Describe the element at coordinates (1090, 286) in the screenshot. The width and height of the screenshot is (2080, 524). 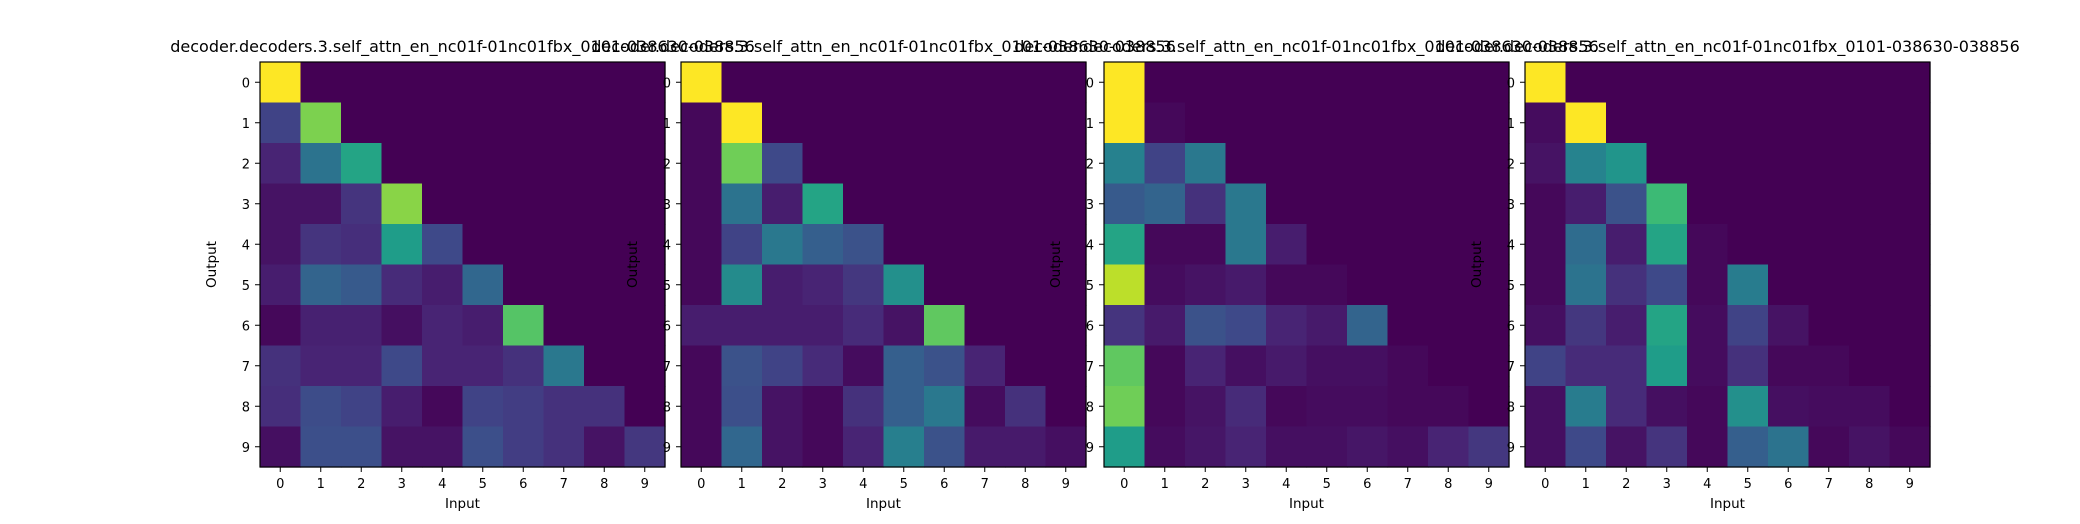
I see `y-tick-label: 5` at that location.